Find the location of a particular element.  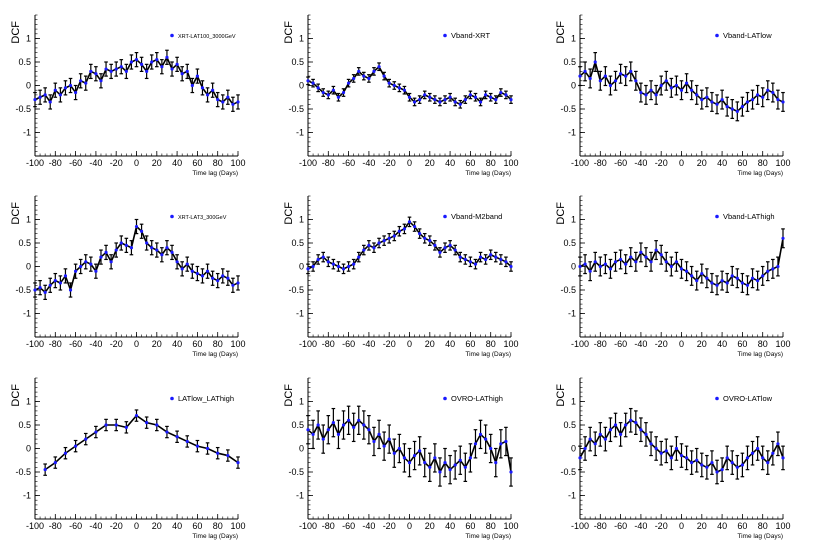

y-tick-label: -1 is located at coordinates (572, 314).